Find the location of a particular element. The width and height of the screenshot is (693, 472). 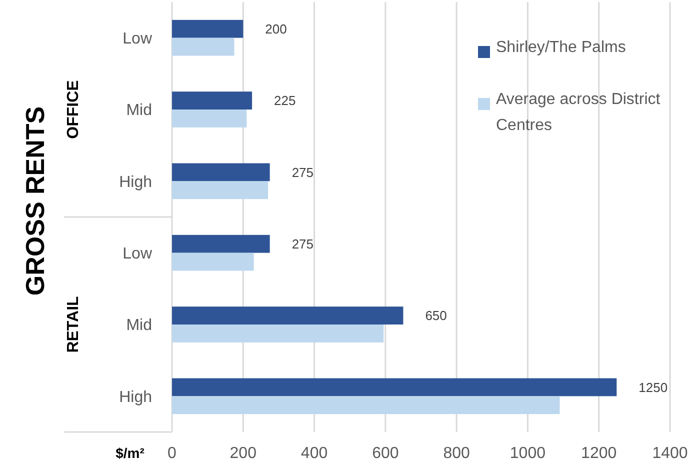

legend-label: Shirley/The Palms is located at coordinates (561, 47).